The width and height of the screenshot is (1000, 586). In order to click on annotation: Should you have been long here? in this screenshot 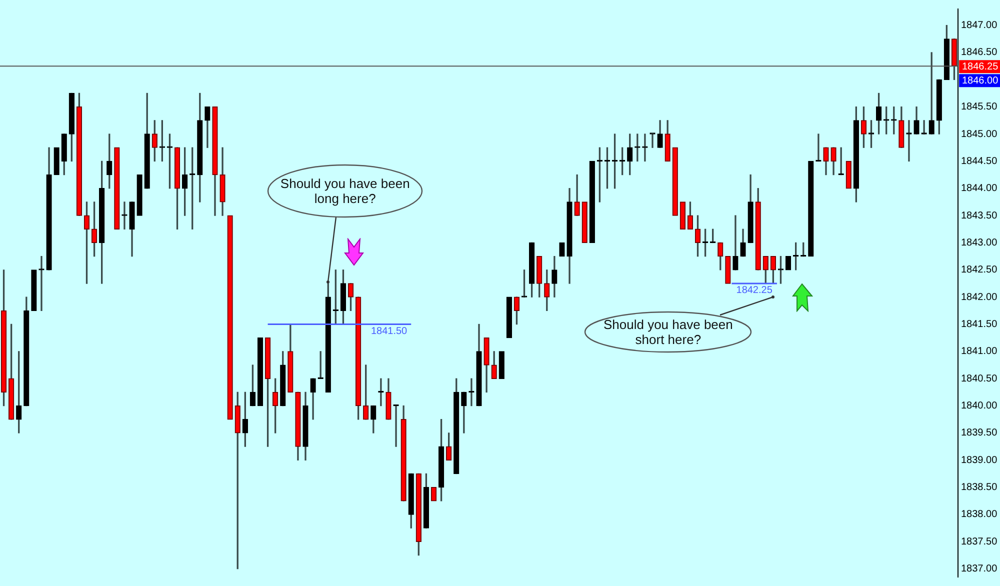, I will do `click(345, 191)`.